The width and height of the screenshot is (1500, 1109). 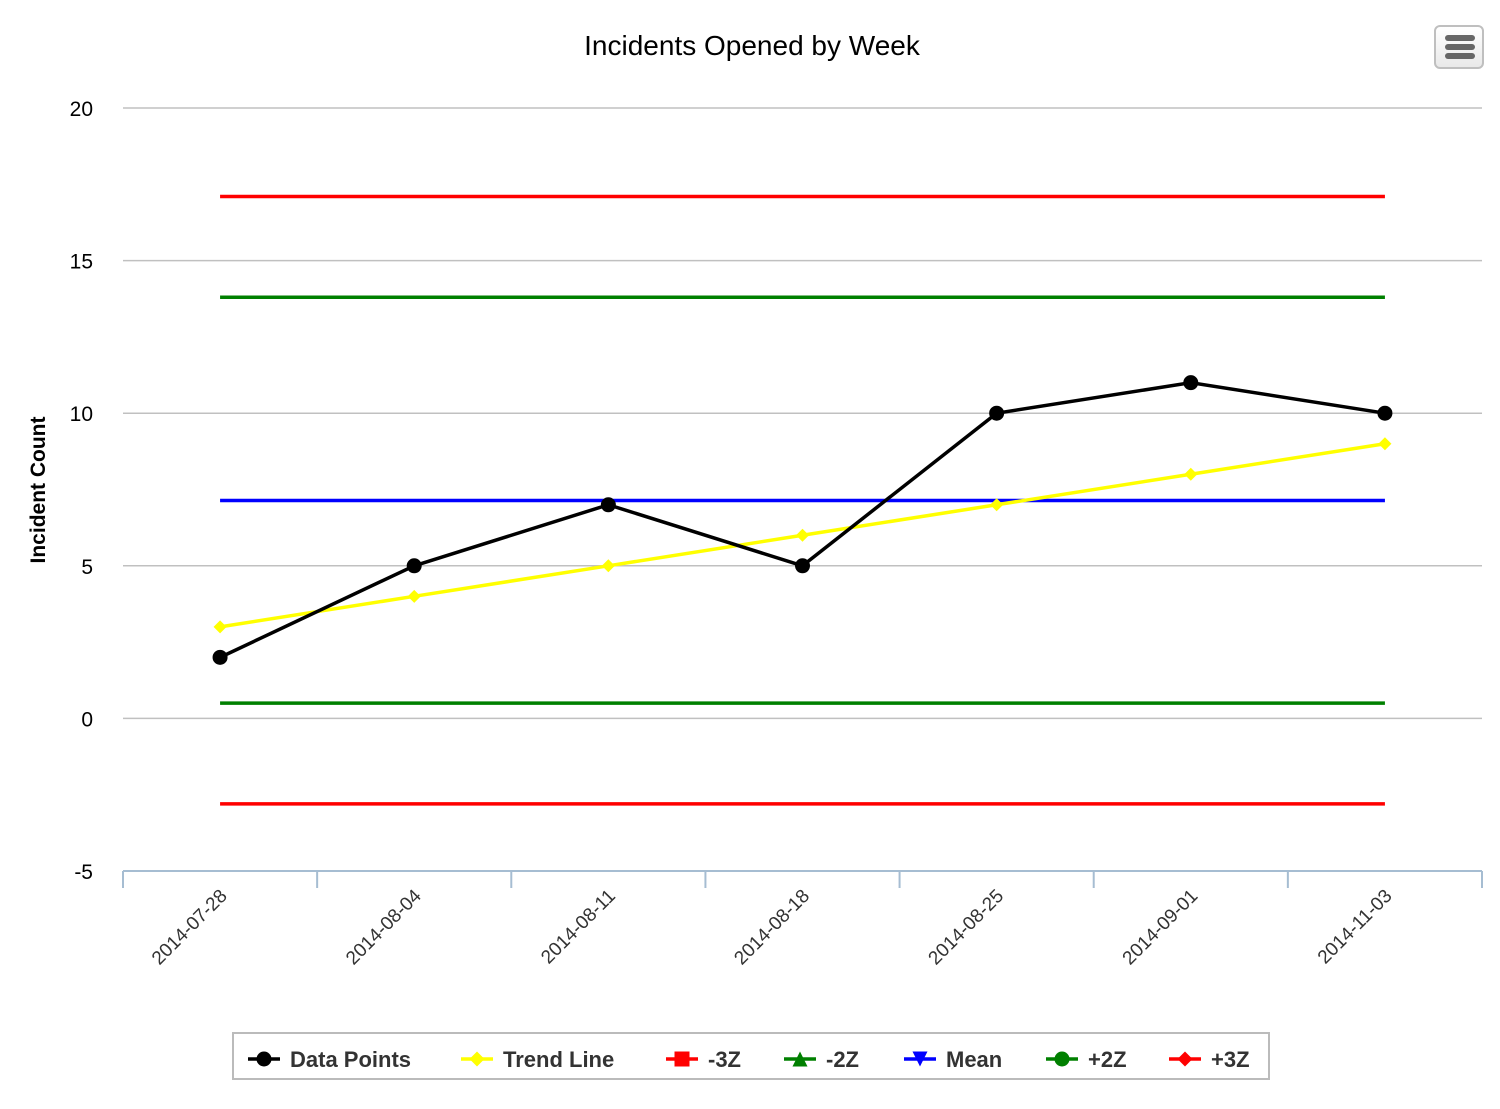 I want to click on hamburger-menu-icon, so click(x=1459, y=47).